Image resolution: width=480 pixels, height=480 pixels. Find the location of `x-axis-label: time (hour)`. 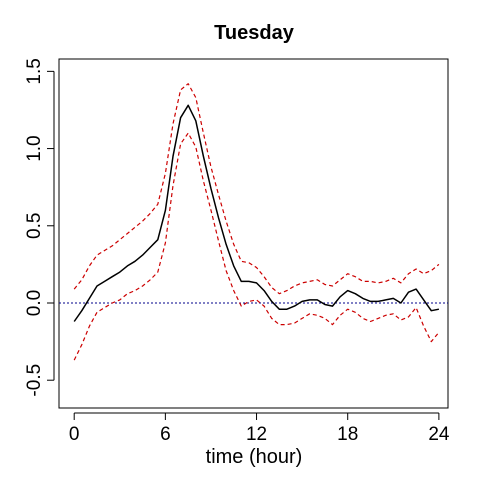

x-axis-label: time (hour) is located at coordinates (254, 457).